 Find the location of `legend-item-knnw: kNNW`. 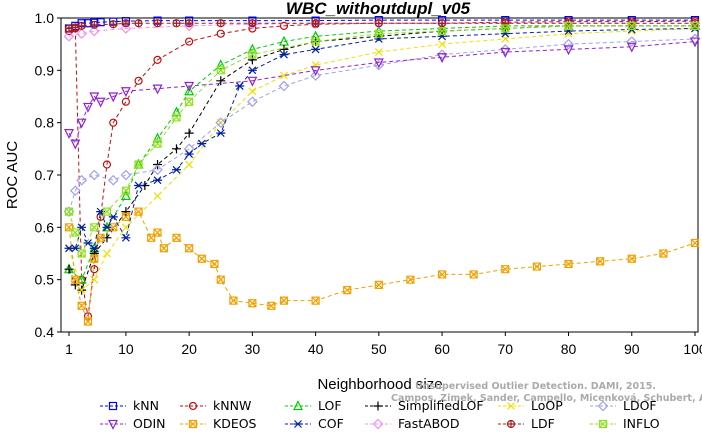

legend-item-knnw: kNNW is located at coordinates (215, 405).